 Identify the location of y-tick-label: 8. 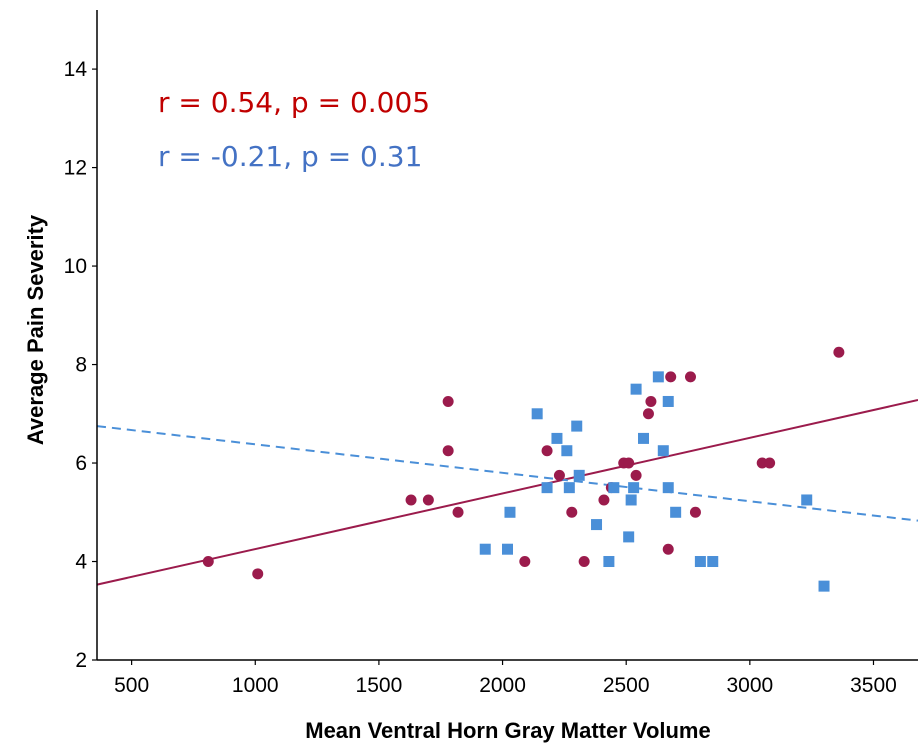
(81, 365).